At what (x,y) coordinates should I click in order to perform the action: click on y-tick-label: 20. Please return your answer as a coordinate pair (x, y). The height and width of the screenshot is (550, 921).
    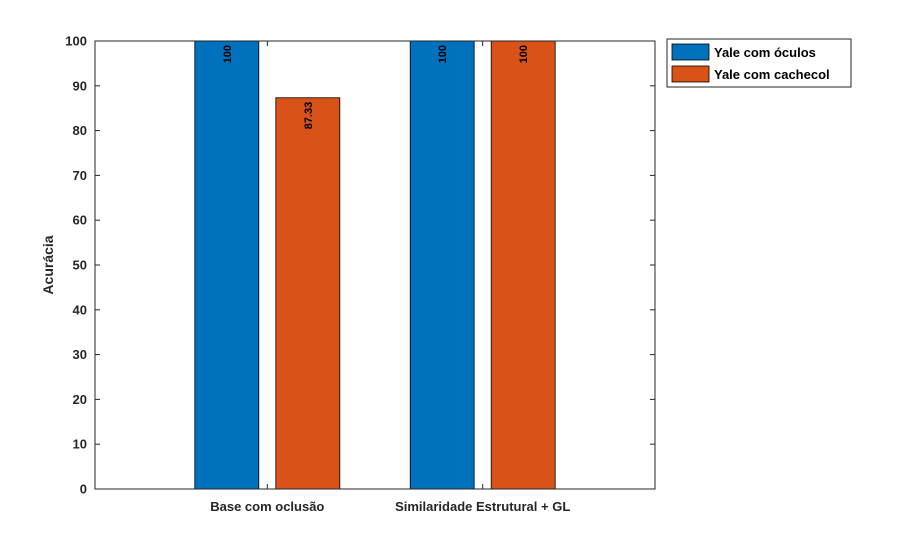
    Looking at the image, I should click on (80, 399).